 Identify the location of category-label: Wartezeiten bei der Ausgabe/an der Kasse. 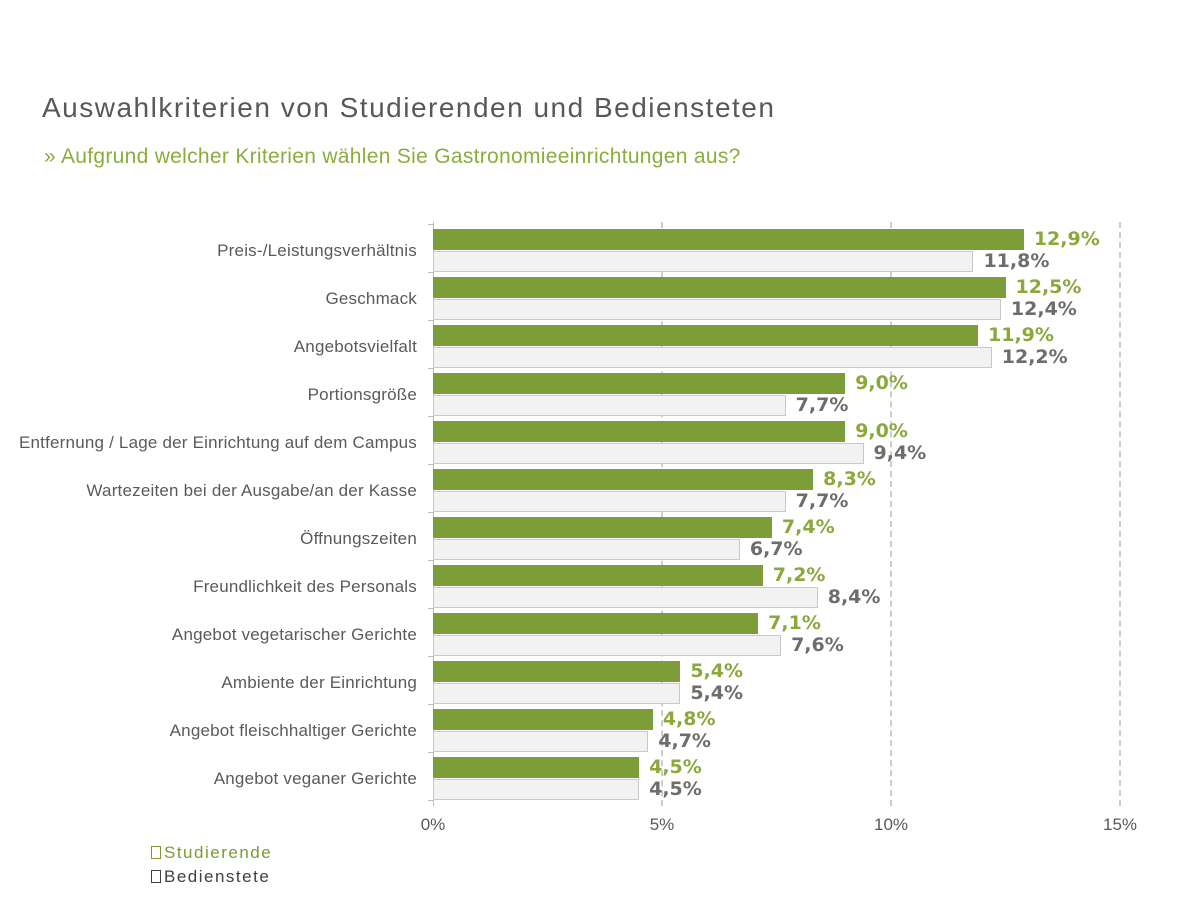
(251, 490).